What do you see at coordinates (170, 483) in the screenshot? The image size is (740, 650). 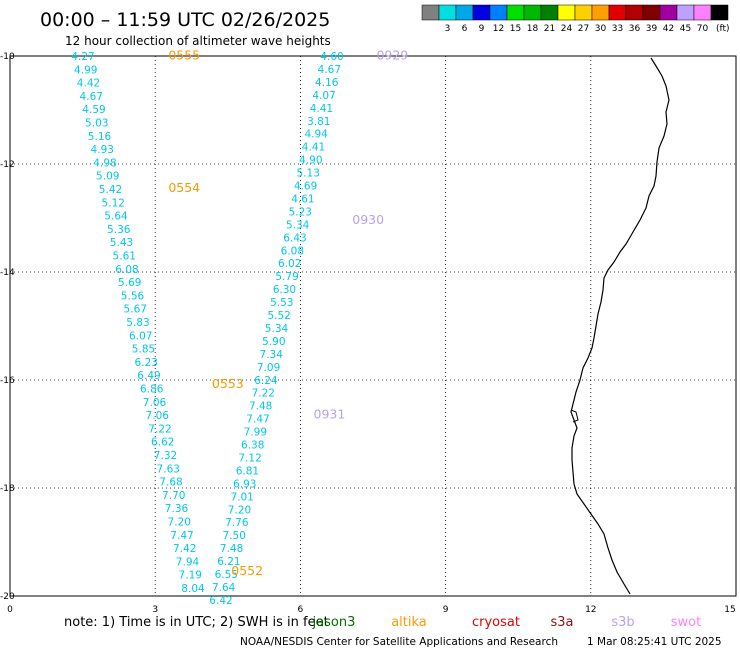 I see `wave-height-value: 7.68` at bounding box center [170, 483].